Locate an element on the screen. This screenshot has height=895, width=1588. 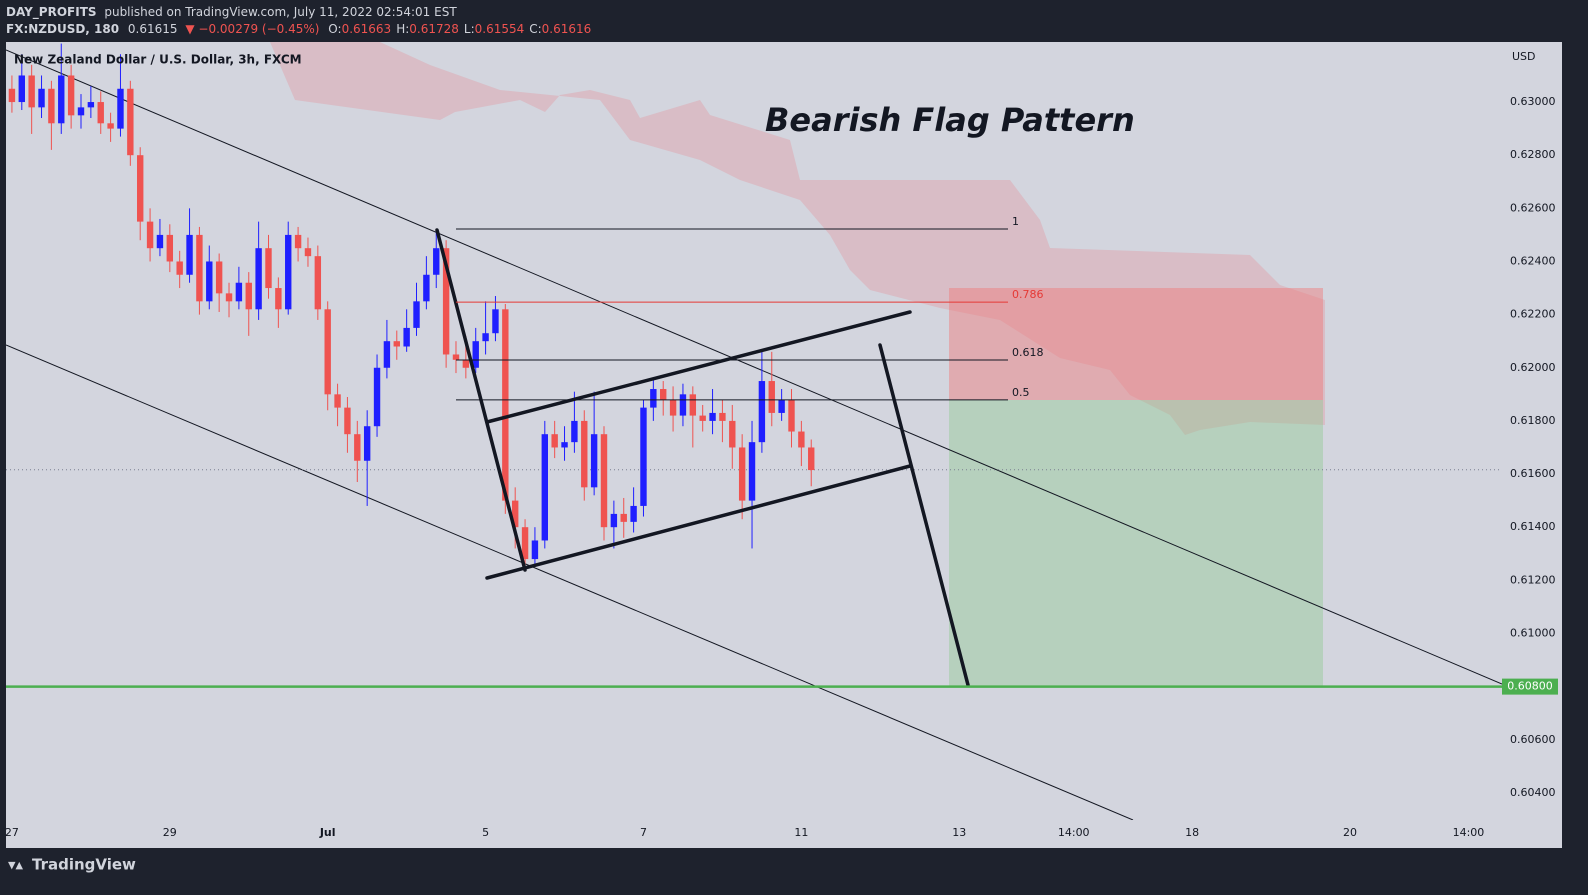
y-tick-label: 0.61400 is located at coordinates (1533, 526).